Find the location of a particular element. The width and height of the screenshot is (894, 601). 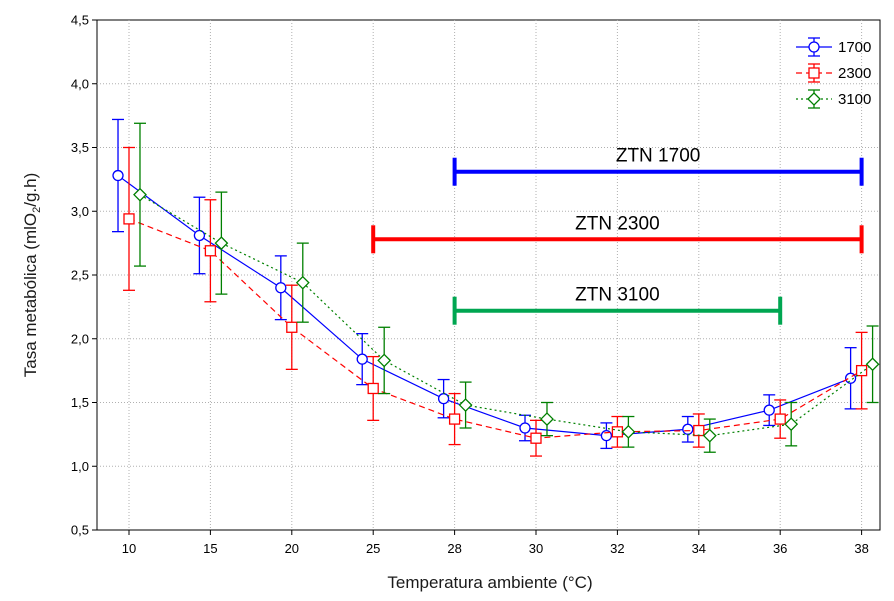

x-tick-label: 15 is located at coordinates (210, 548).